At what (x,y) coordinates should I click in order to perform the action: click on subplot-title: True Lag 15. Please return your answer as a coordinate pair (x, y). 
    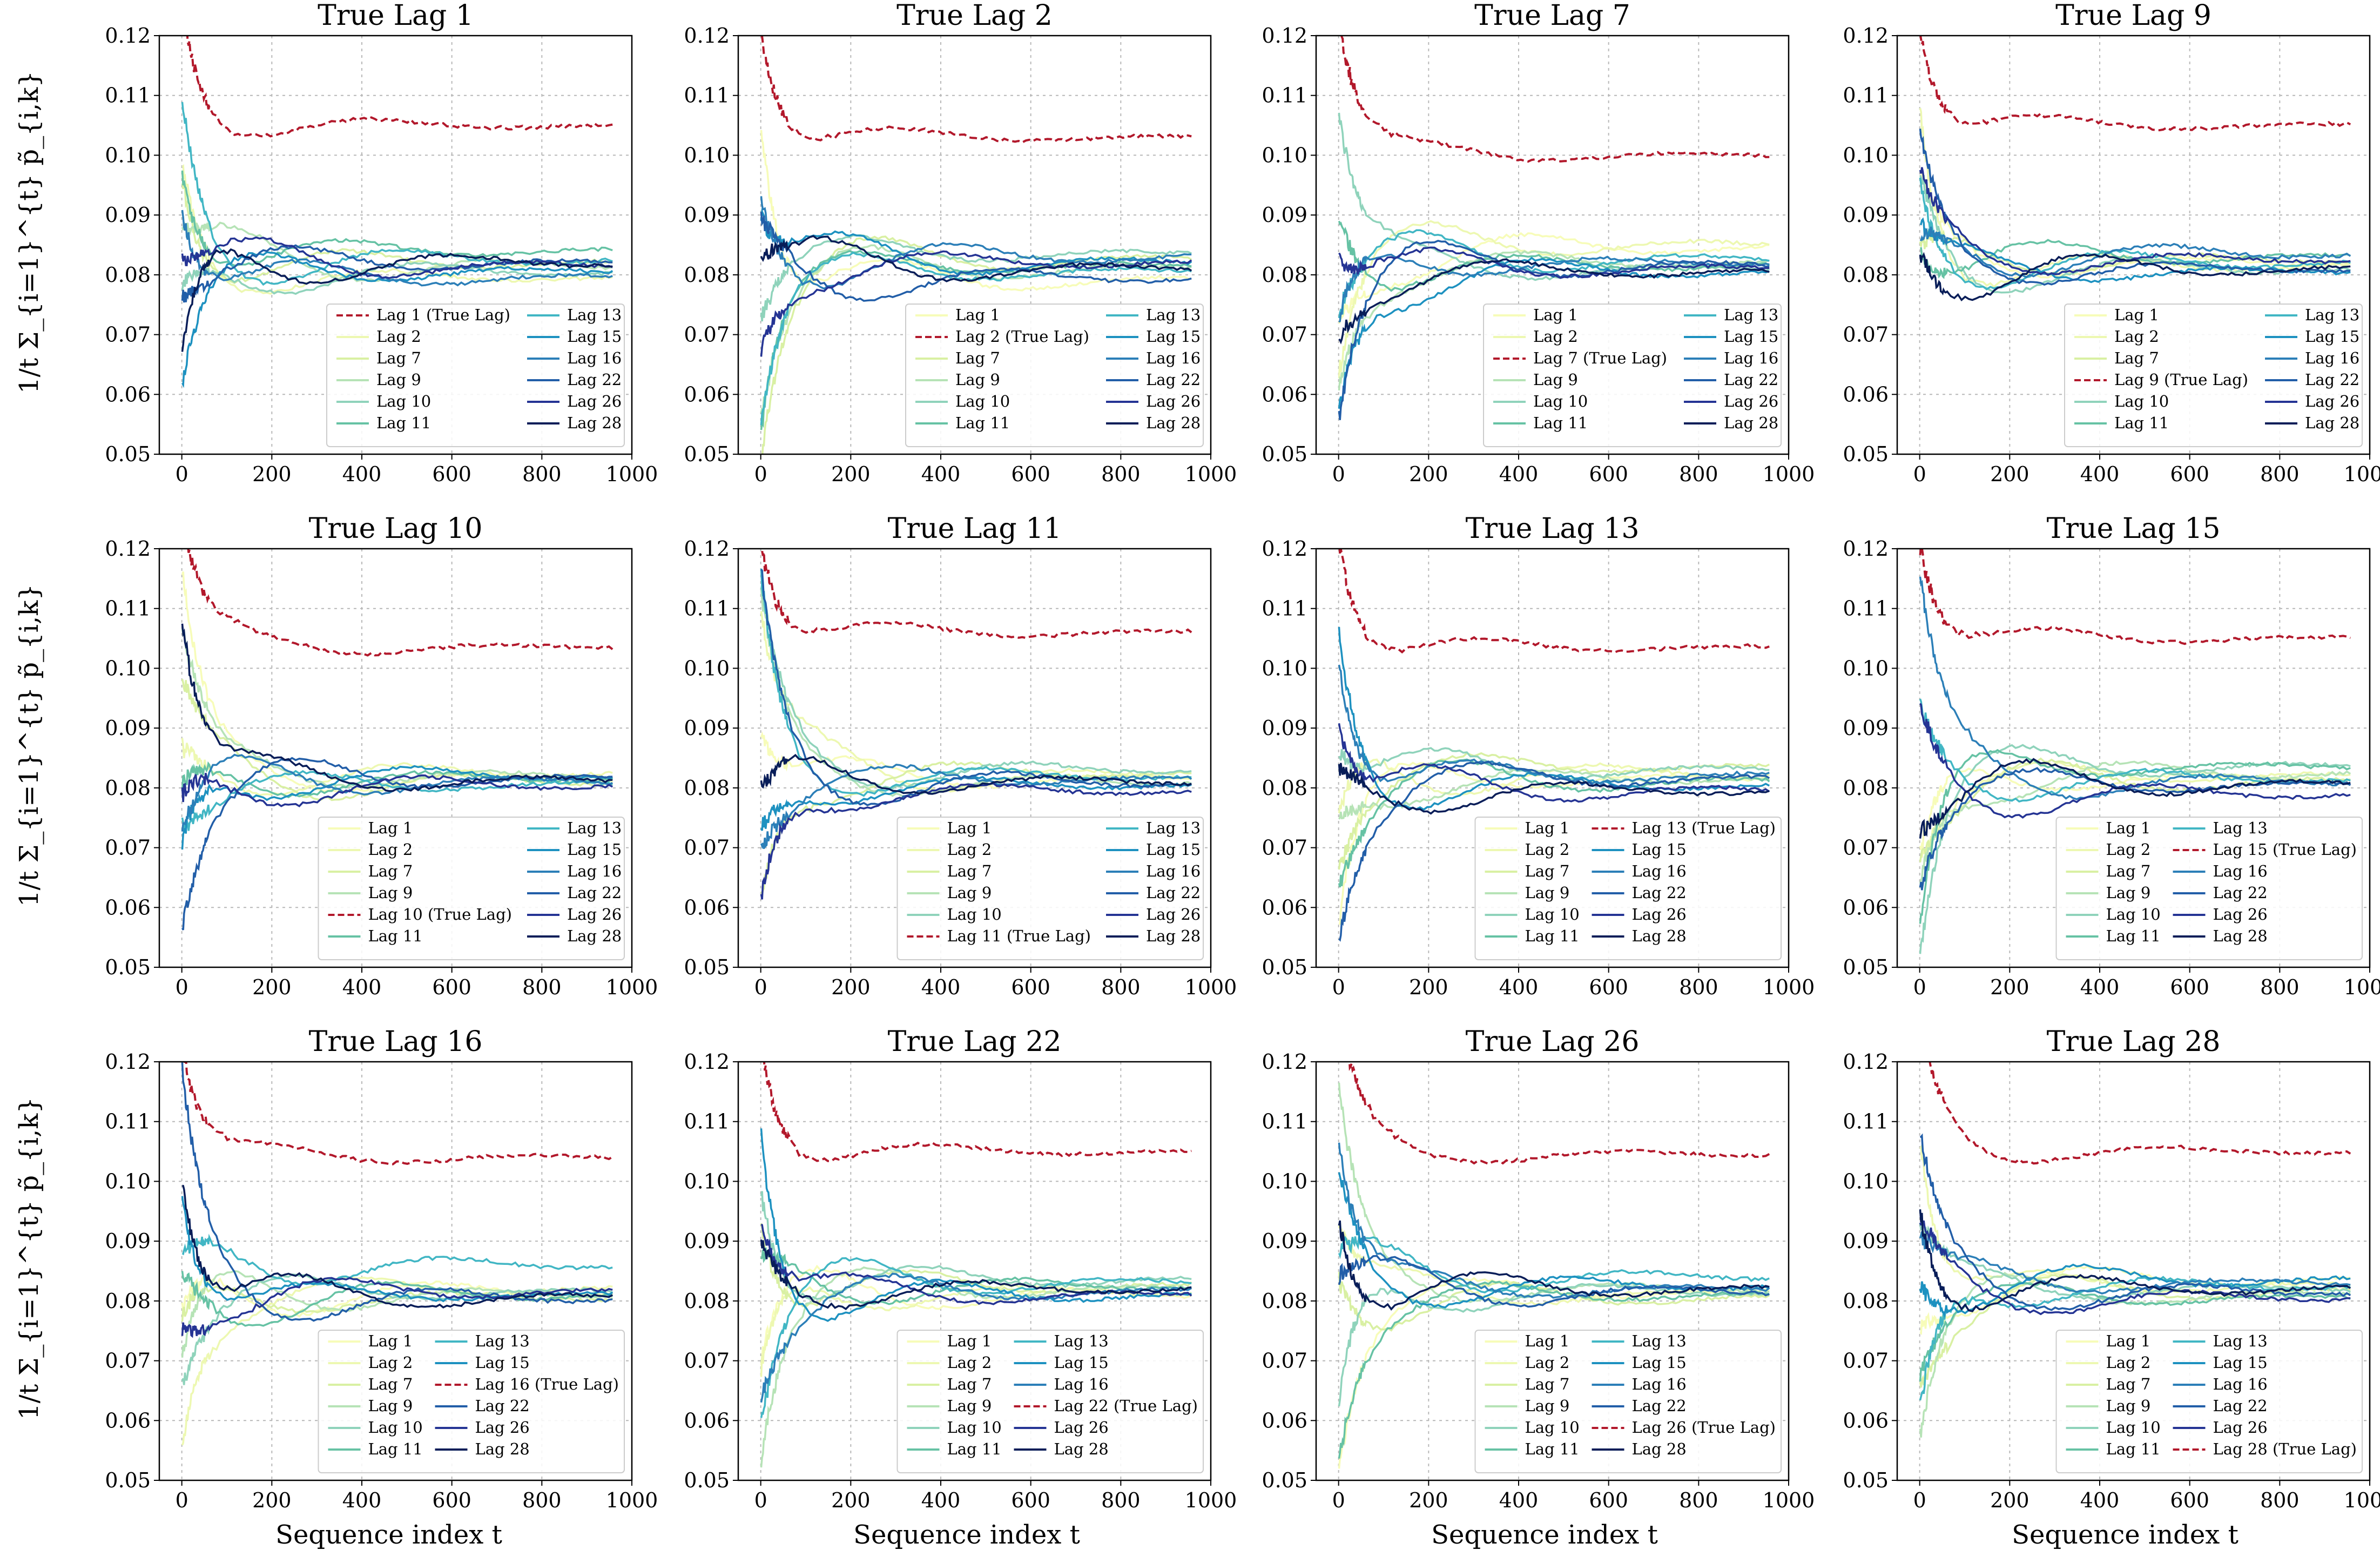
    Looking at the image, I should click on (2134, 529).